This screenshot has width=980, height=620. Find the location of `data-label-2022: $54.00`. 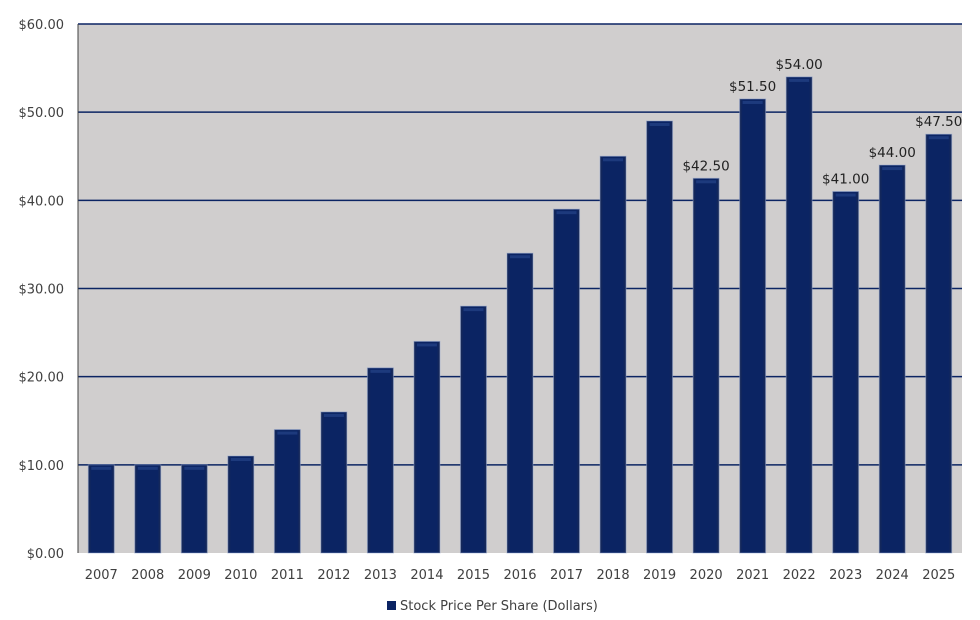

data-label-2022: $54.00 is located at coordinates (799, 65).